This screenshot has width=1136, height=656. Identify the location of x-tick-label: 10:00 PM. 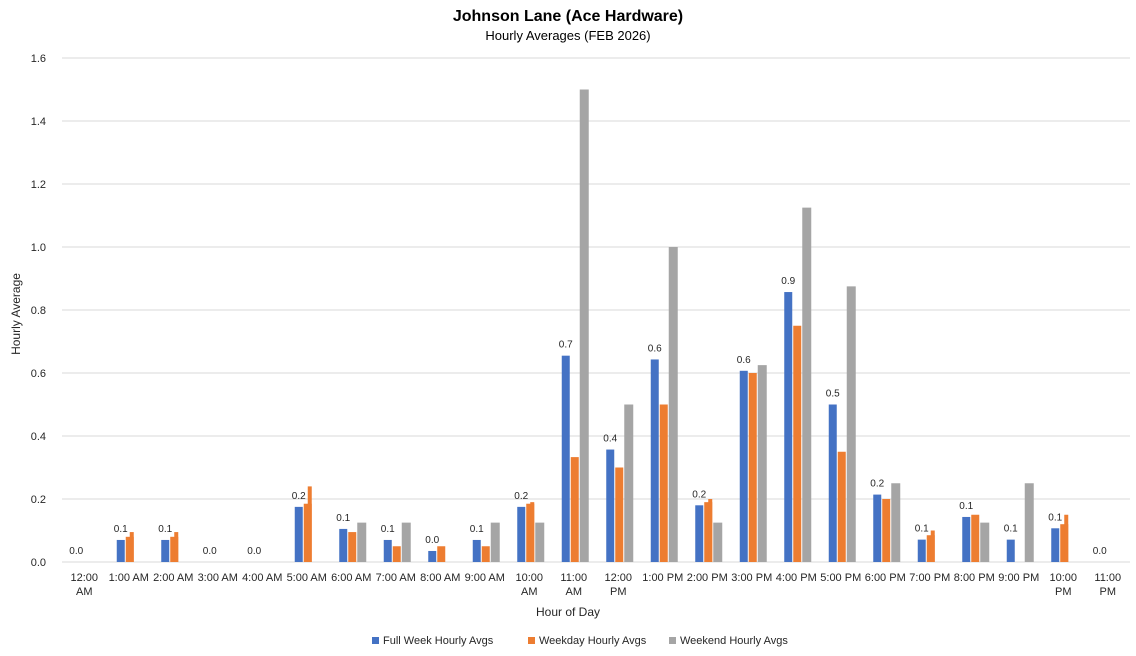
(1063, 585).